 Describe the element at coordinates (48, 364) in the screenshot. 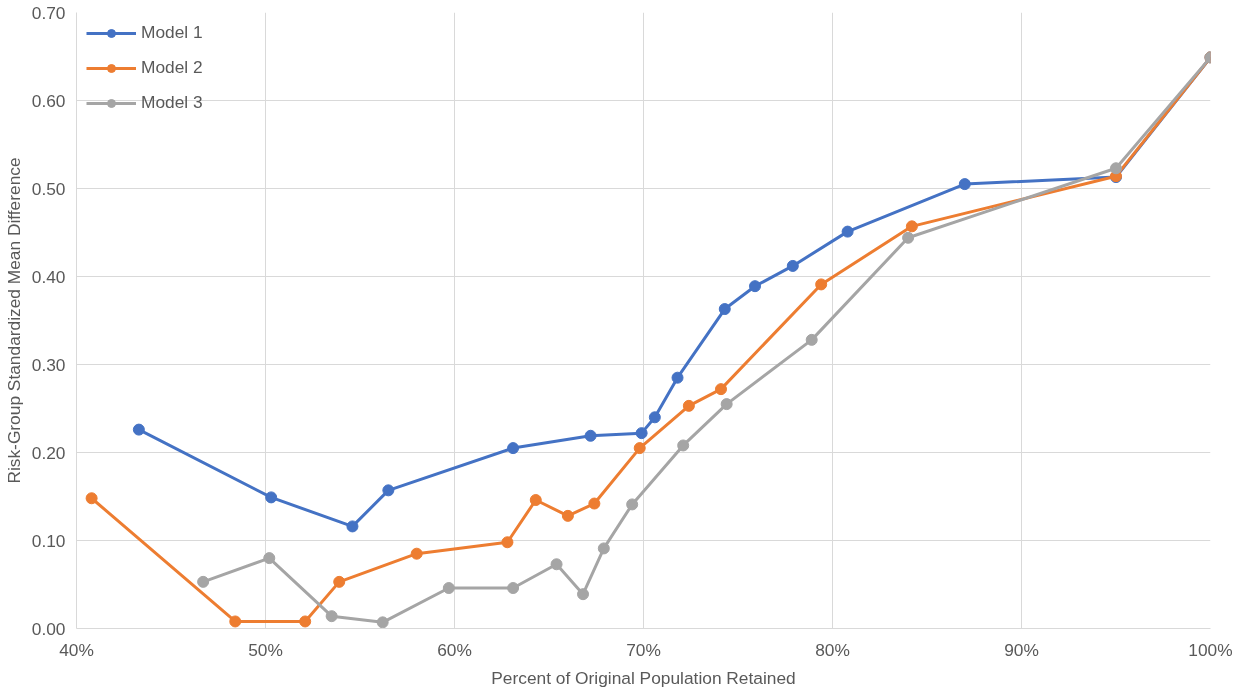

I see `y-tick-label: 0.30` at that location.